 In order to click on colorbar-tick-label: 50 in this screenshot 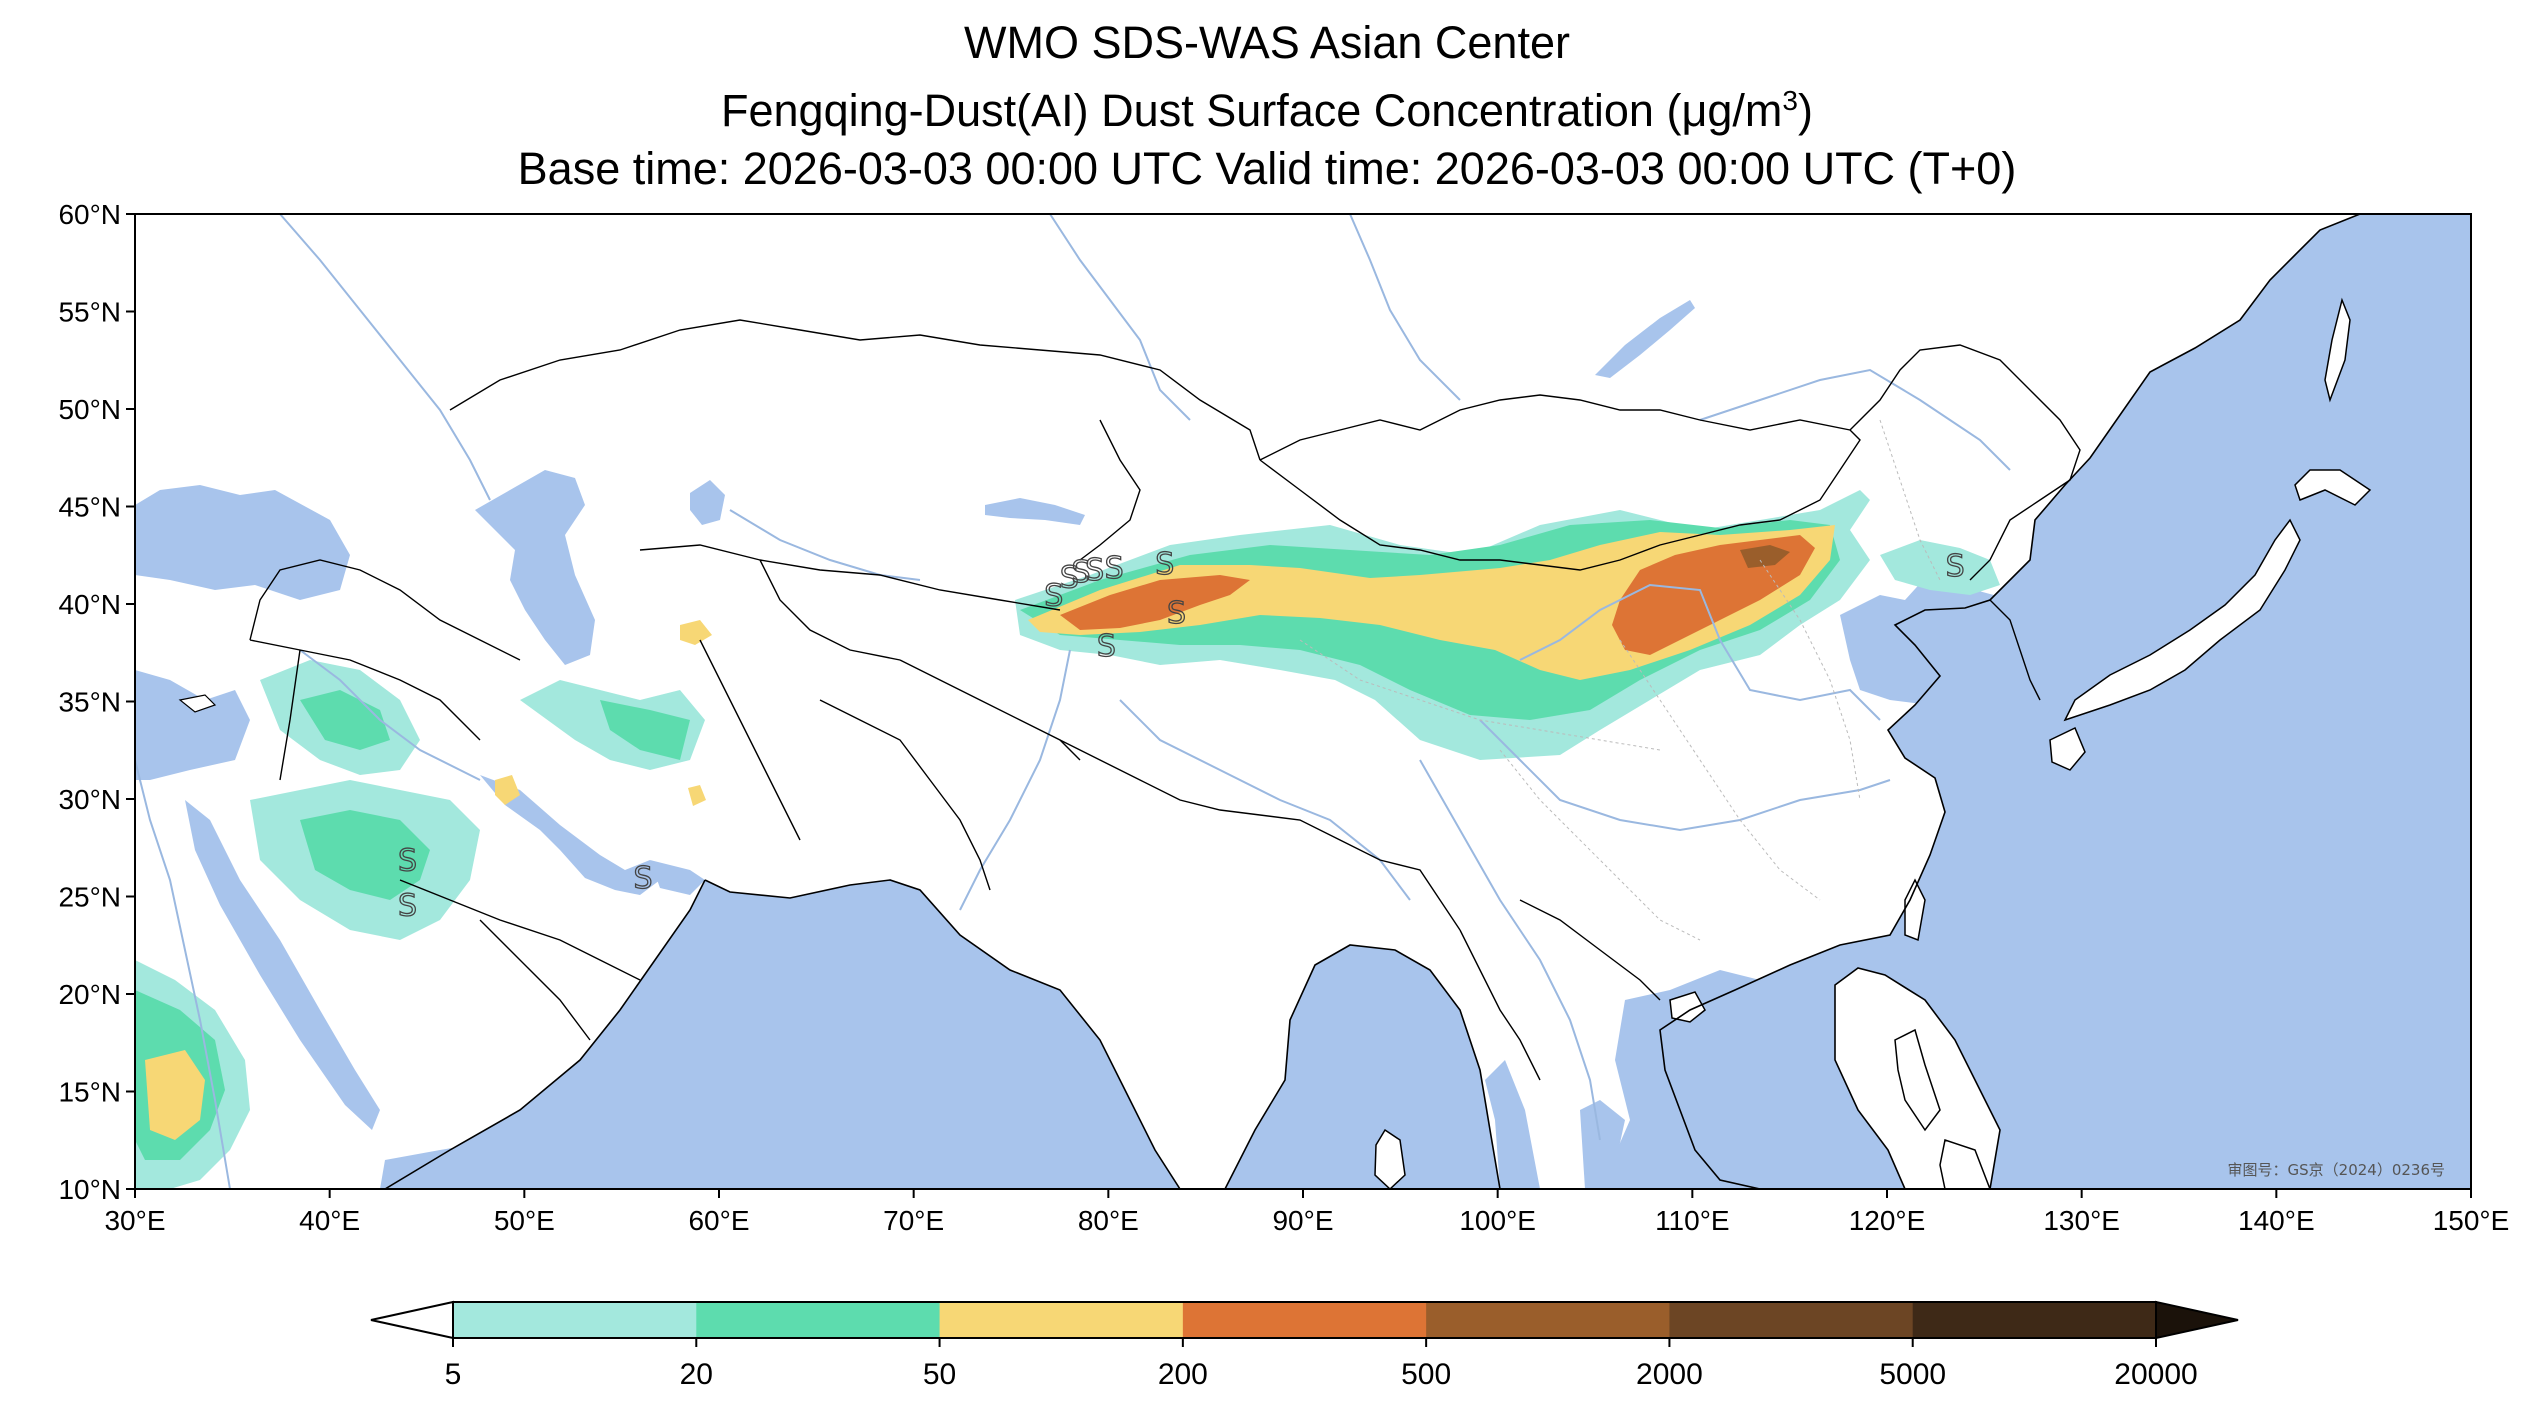, I will do `click(939, 1374)`.